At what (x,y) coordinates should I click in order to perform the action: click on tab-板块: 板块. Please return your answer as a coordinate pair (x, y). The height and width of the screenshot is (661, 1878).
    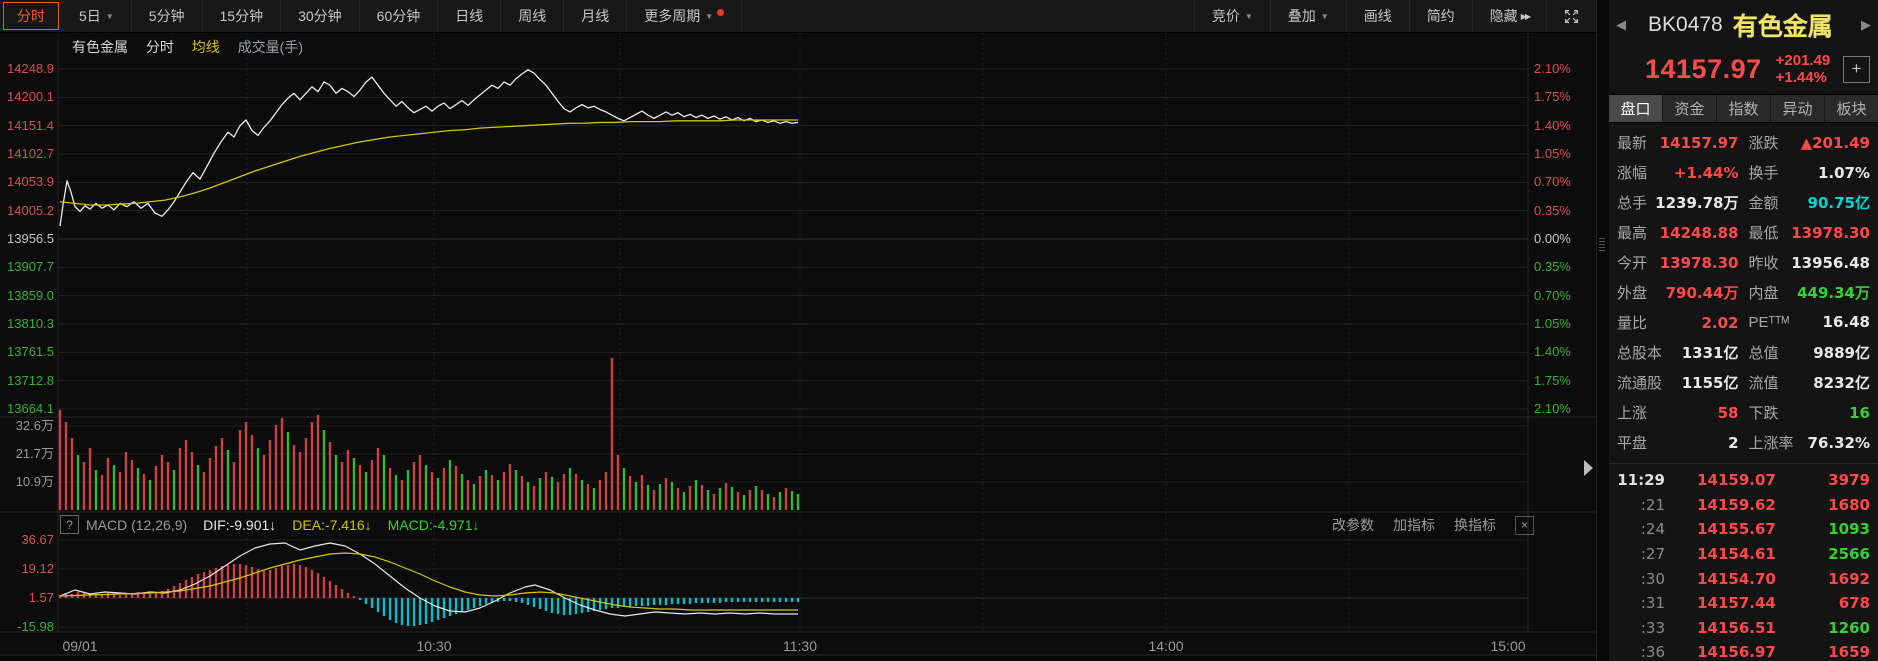
    Looking at the image, I should click on (1851, 108).